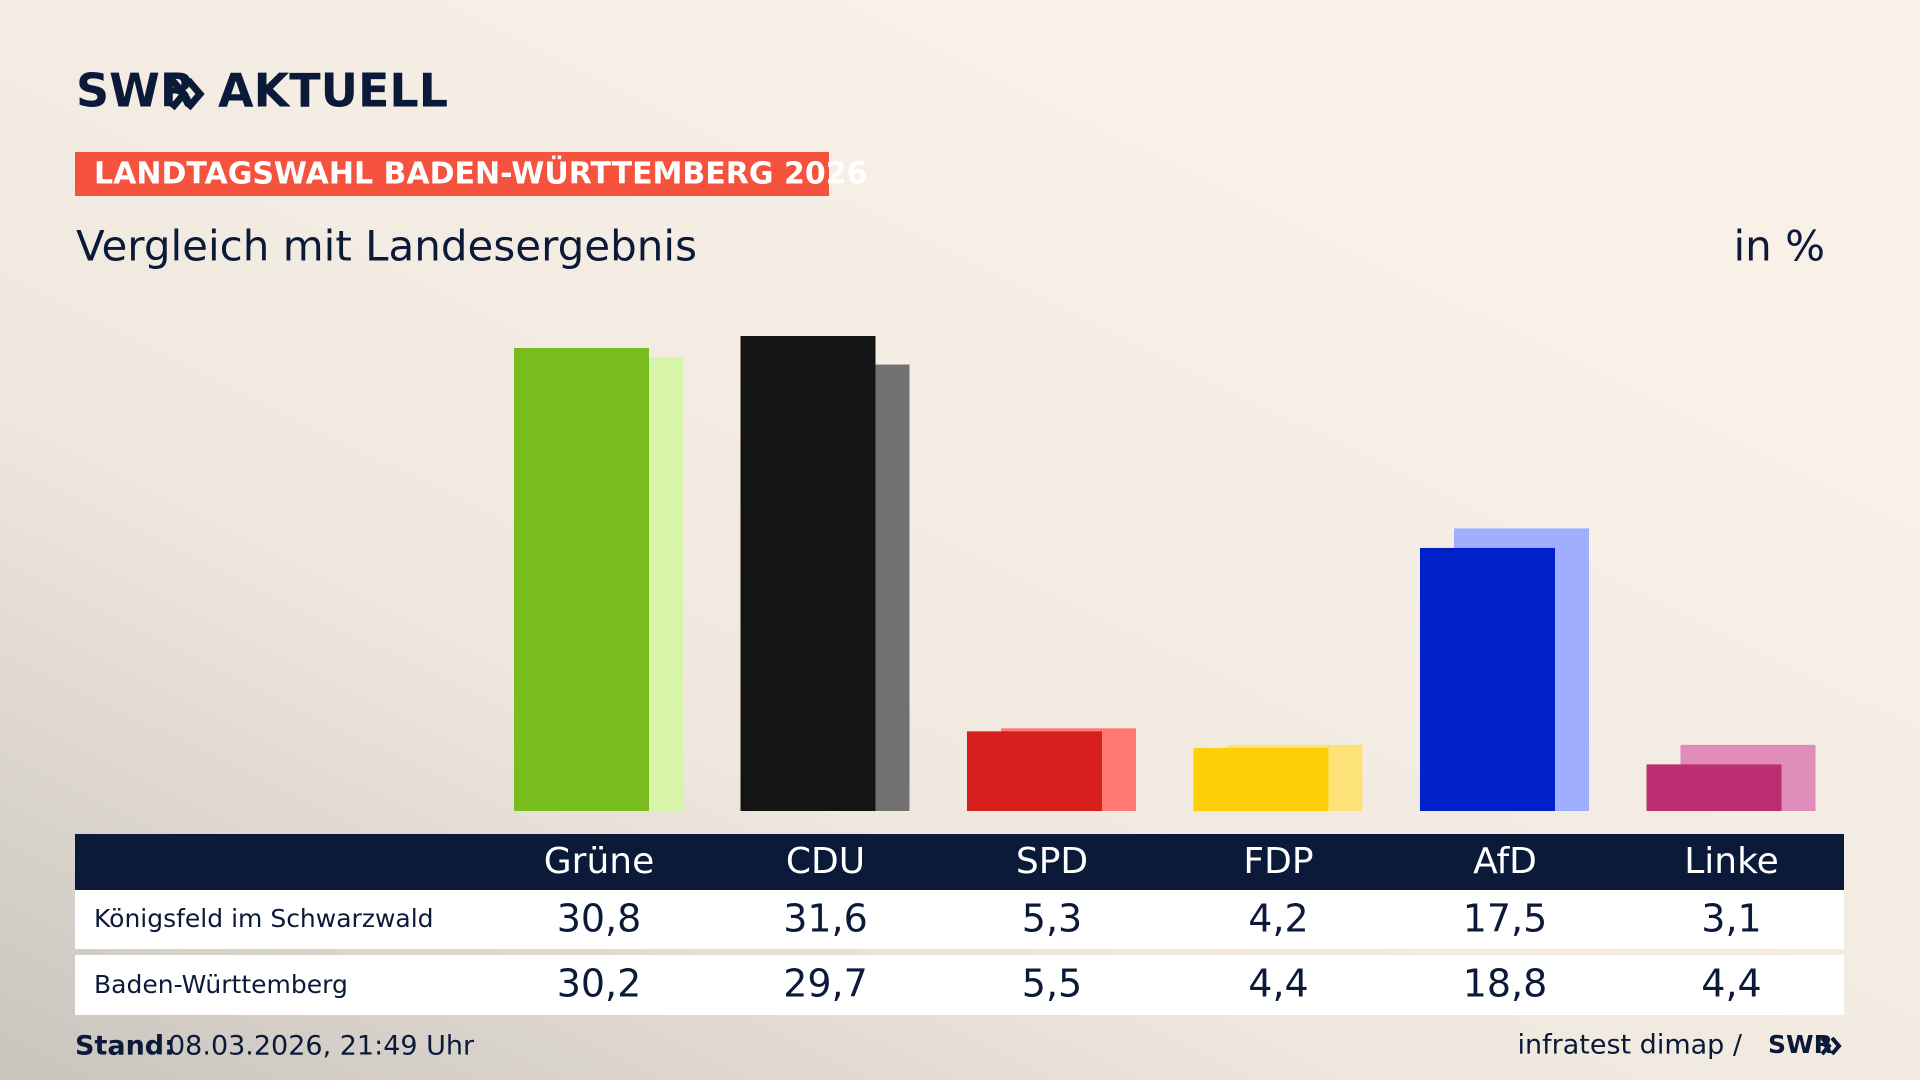 The image size is (1920, 1080). Describe the element at coordinates (333, 91) in the screenshot. I see `logo-text: AKTUELL` at that location.